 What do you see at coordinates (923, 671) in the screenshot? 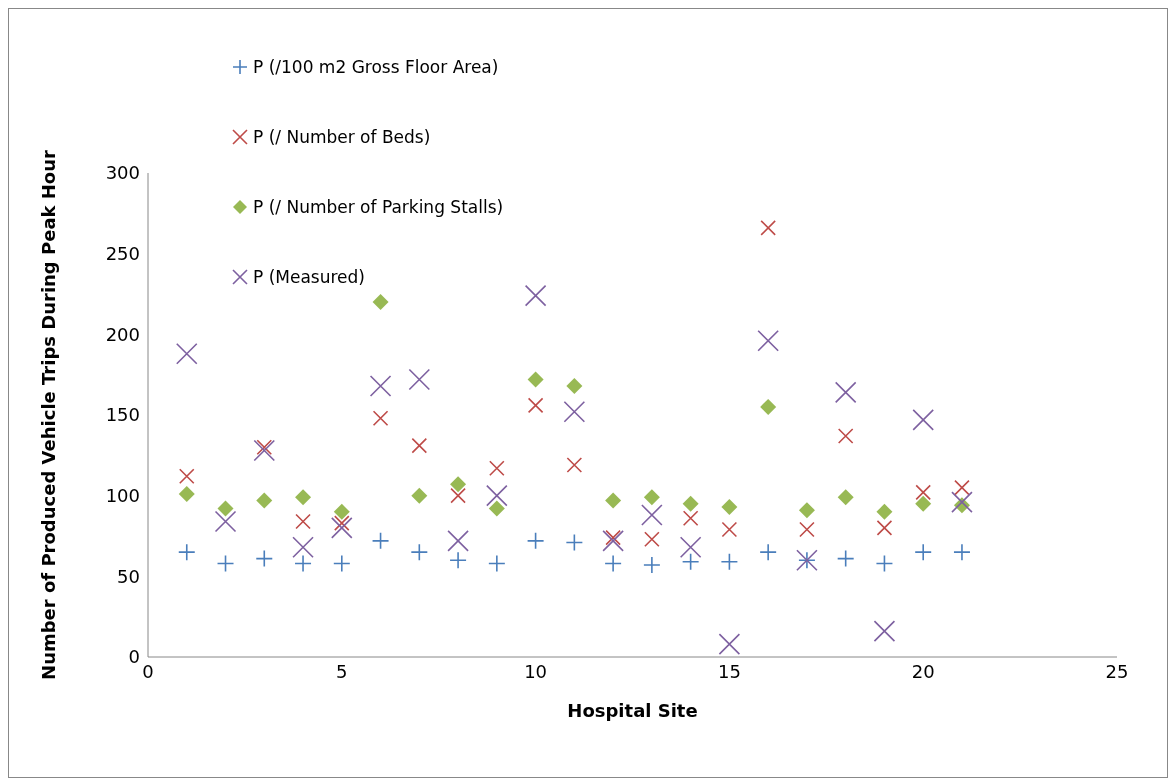
I see `x-tick-label: 20` at bounding box center [923, 671].